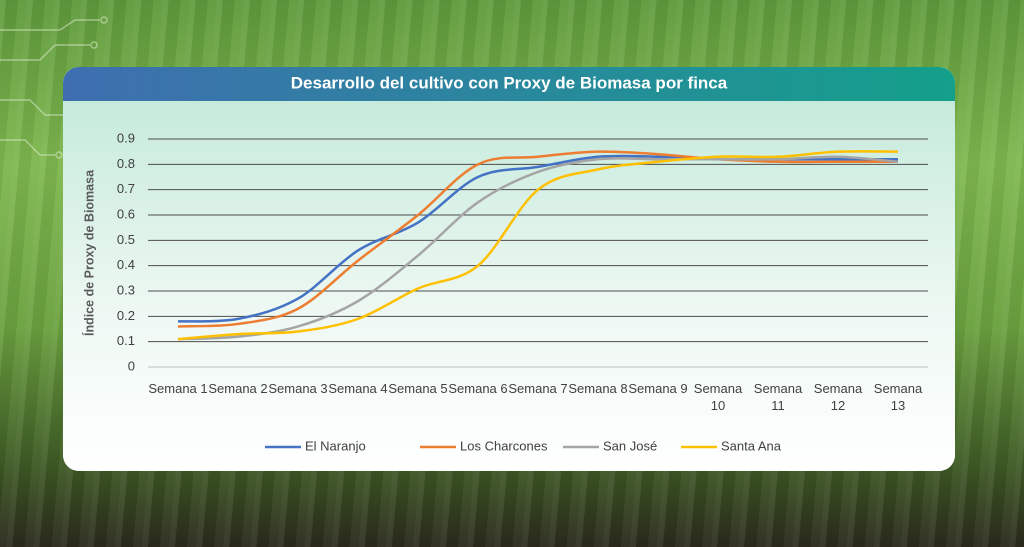 The image size is (1024, 547). I want to click on y-axis-label: Índice de Proxy de Biomasa, so click(88, 252).